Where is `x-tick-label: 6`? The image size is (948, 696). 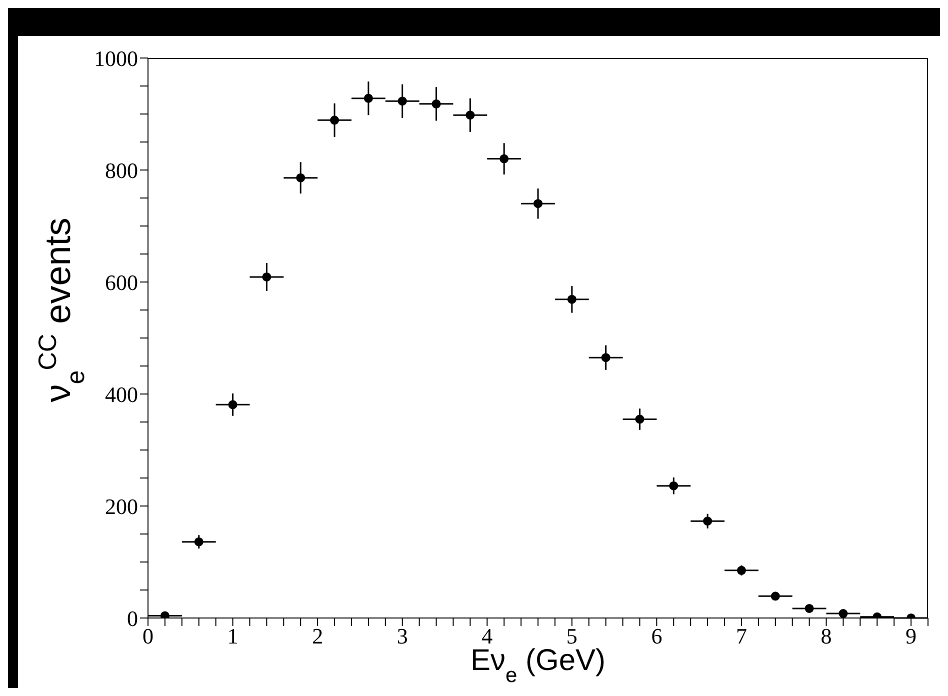
x-tick-label: 6 is located at coordinates (656, 636).